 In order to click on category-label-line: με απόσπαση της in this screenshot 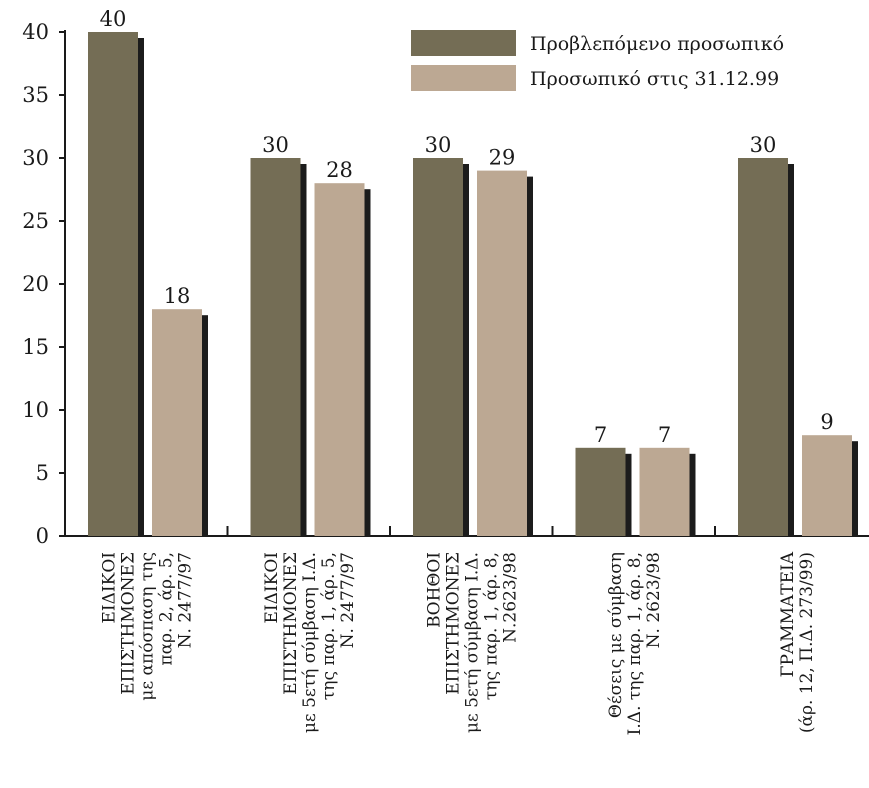, I will do `click(147, 626)`.